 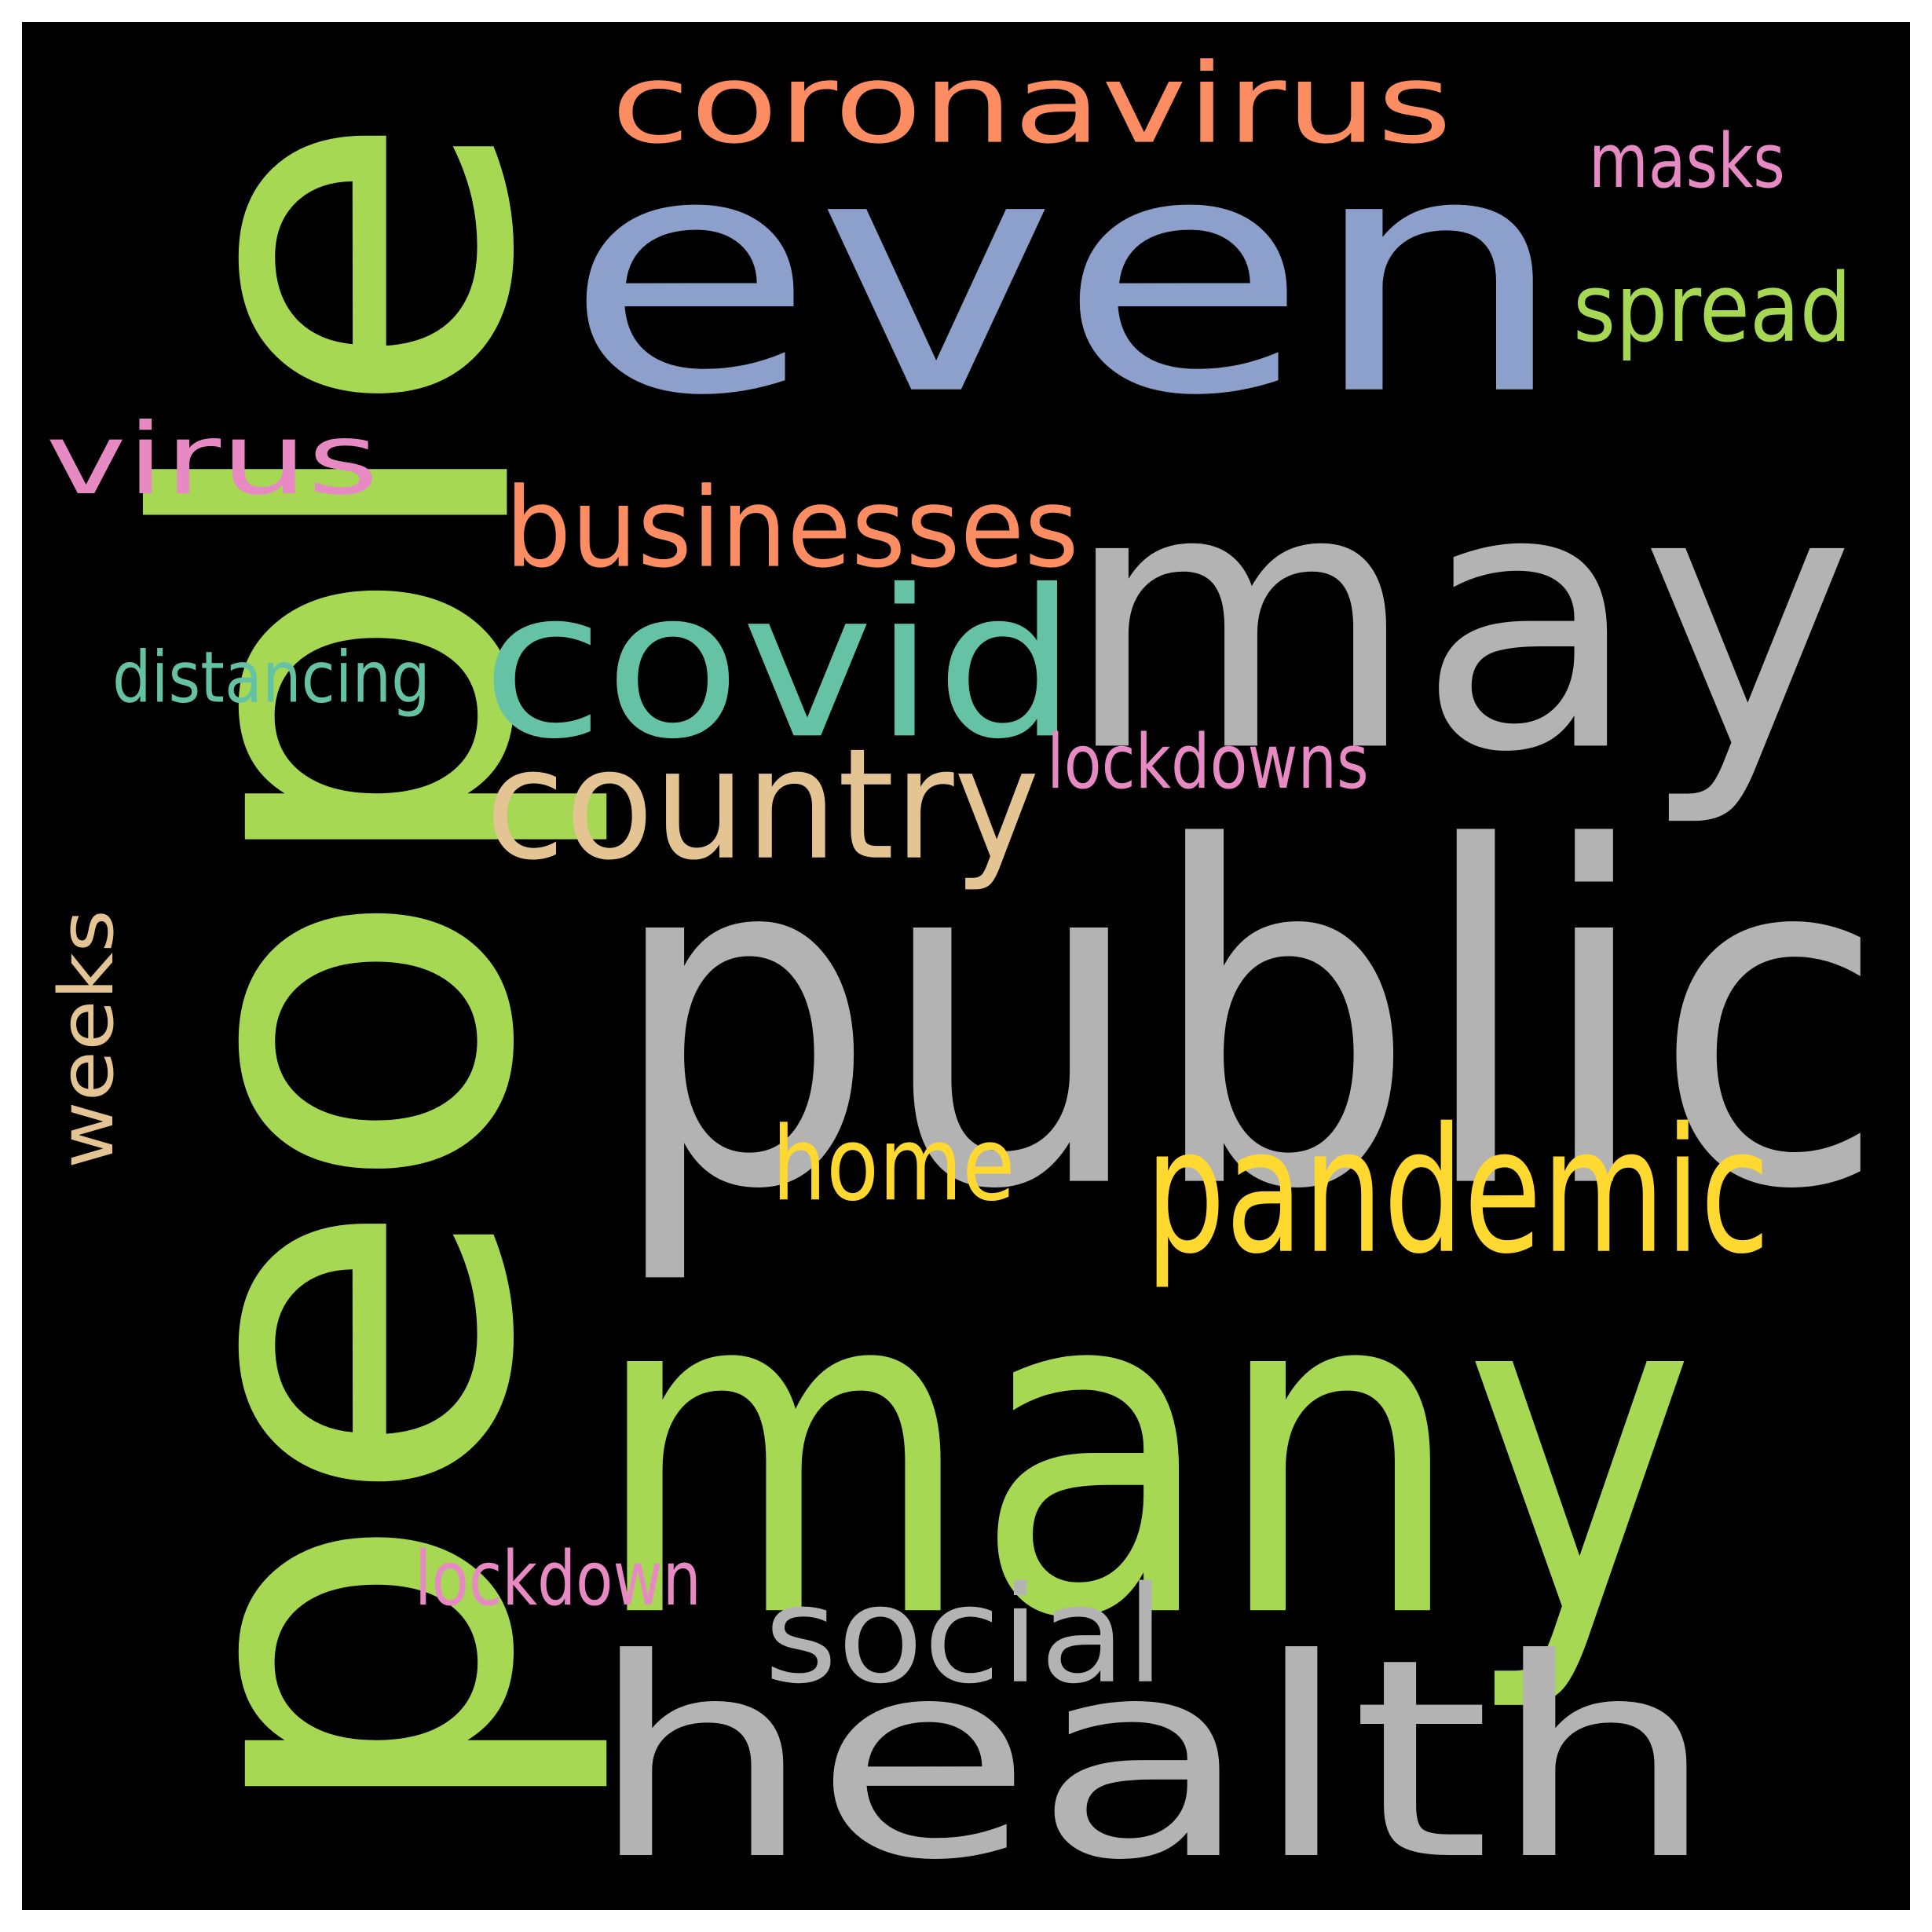 What do you see at coordinates (558, 1579) in the screenshot?
I see `word-lockdown: lockdown` at bounding box center [558, 1579].